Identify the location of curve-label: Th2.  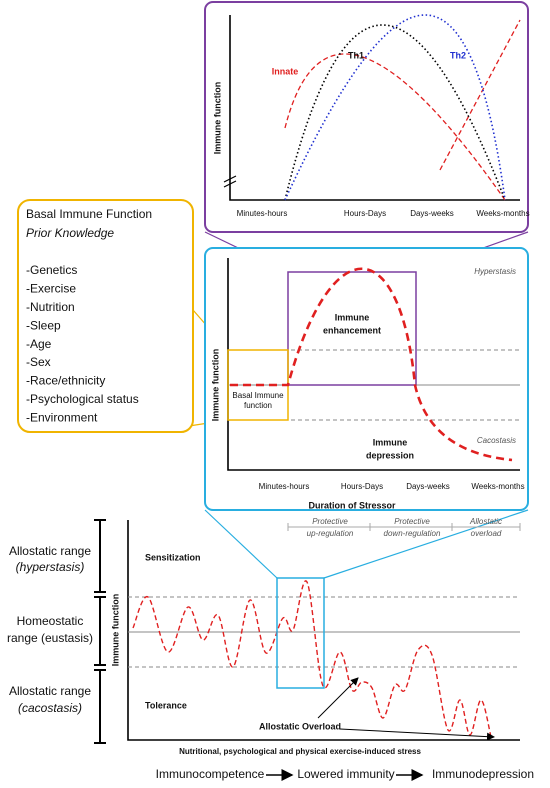
(458, 55).